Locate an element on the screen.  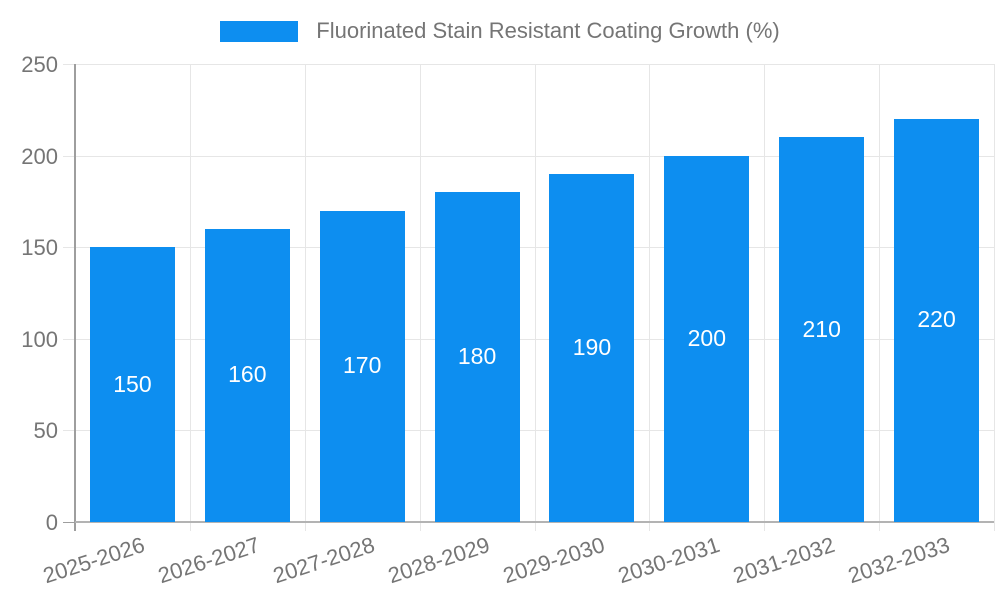
legend-swatch is located at coordinates (259, 31).